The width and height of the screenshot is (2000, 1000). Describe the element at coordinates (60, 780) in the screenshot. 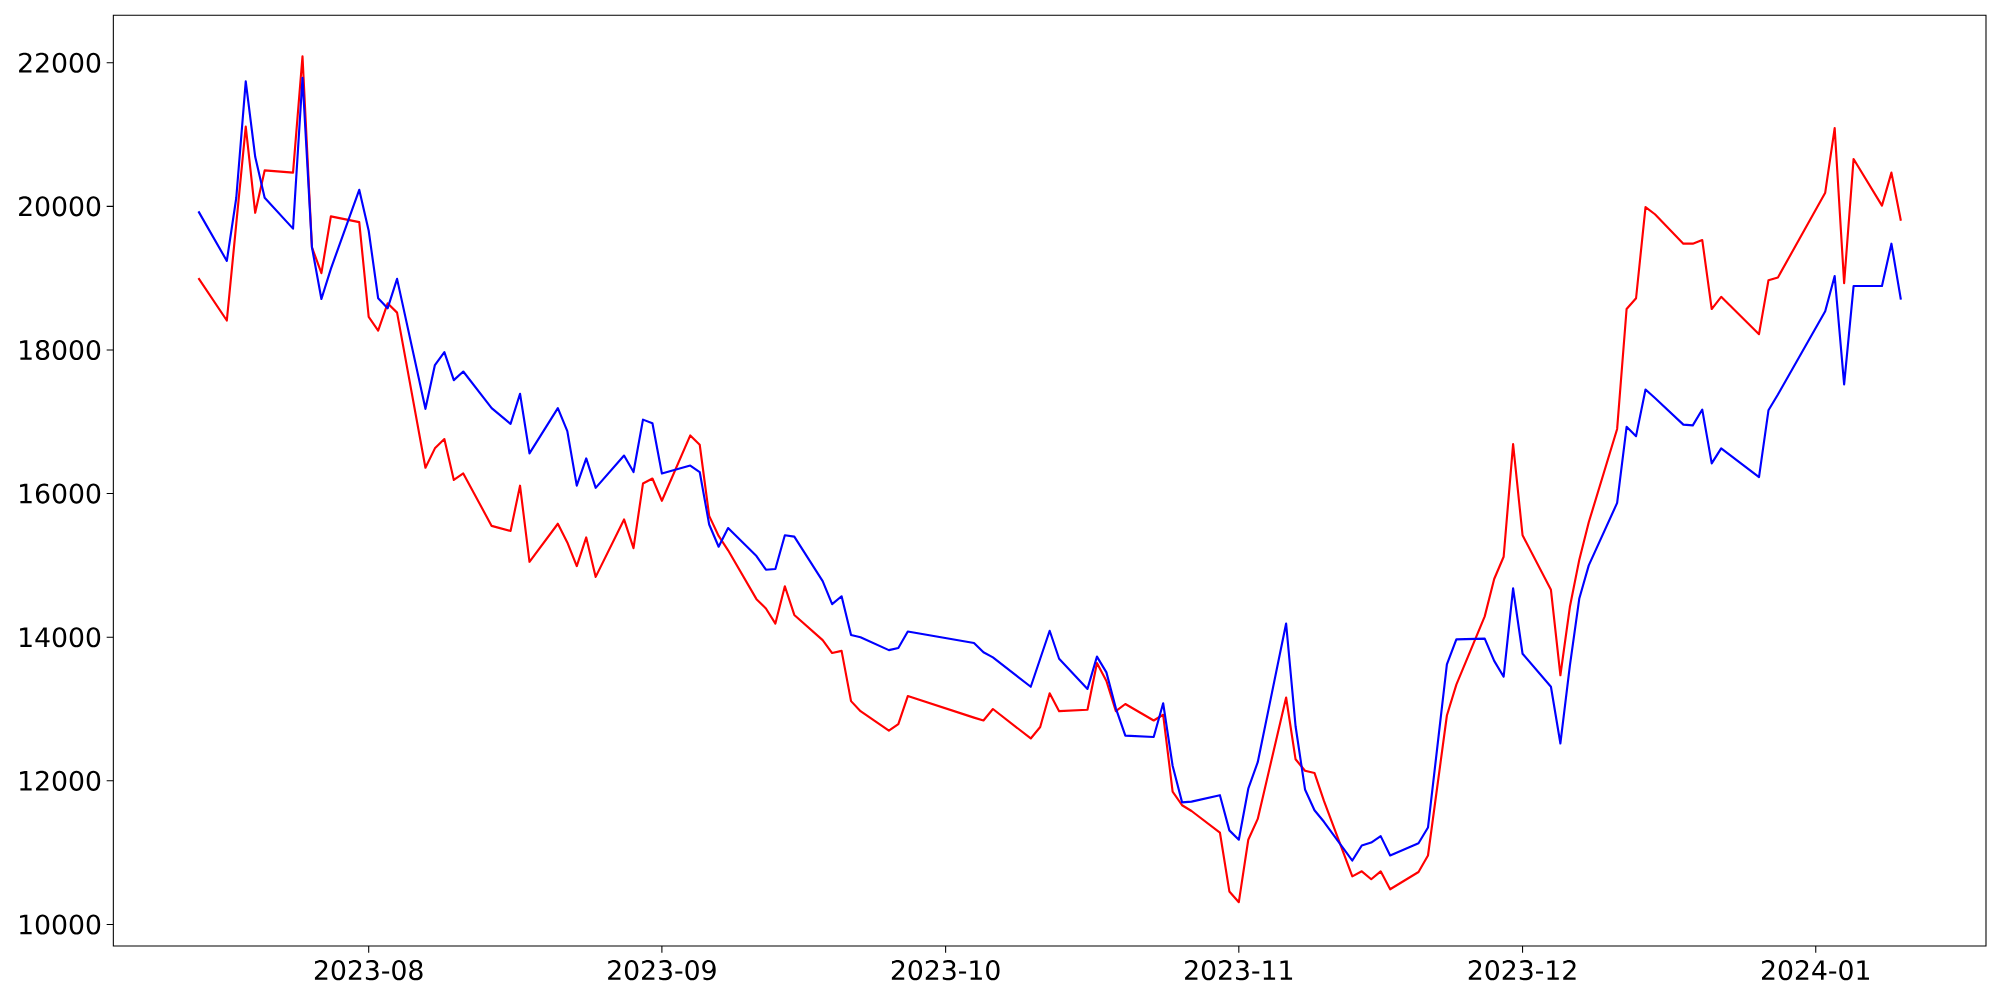

I see `y-tick-label: 12000` at that location.